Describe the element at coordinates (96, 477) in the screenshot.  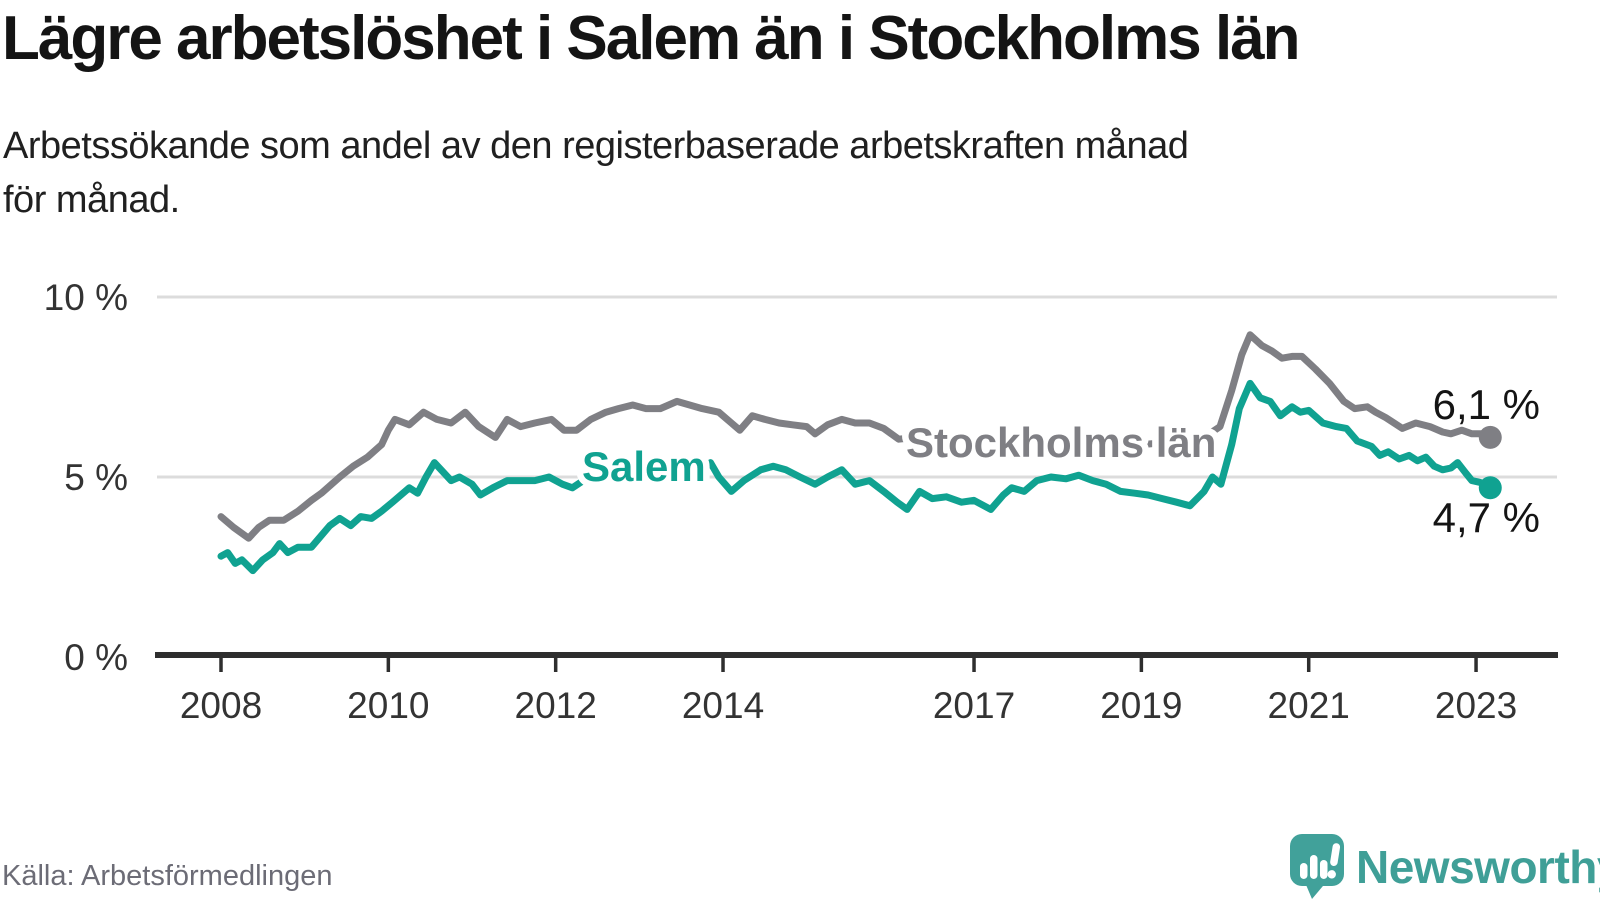
I see `y-tick-label-5: 5 %` at that location.